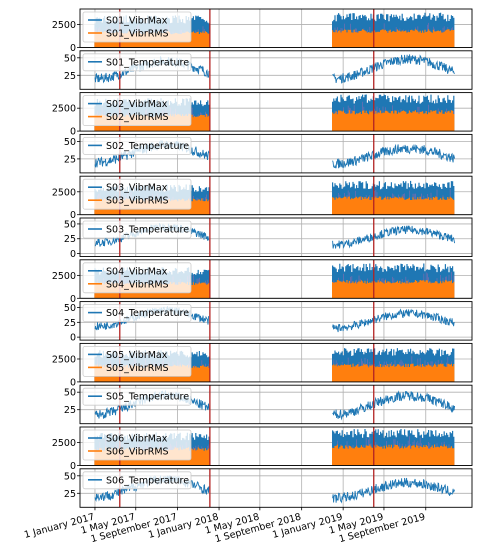 This screenshot has width=484, height=550. I want to click on panel-5: 0 2500 S03_VibrMax S03_VibrRMS, so click(262, 198).